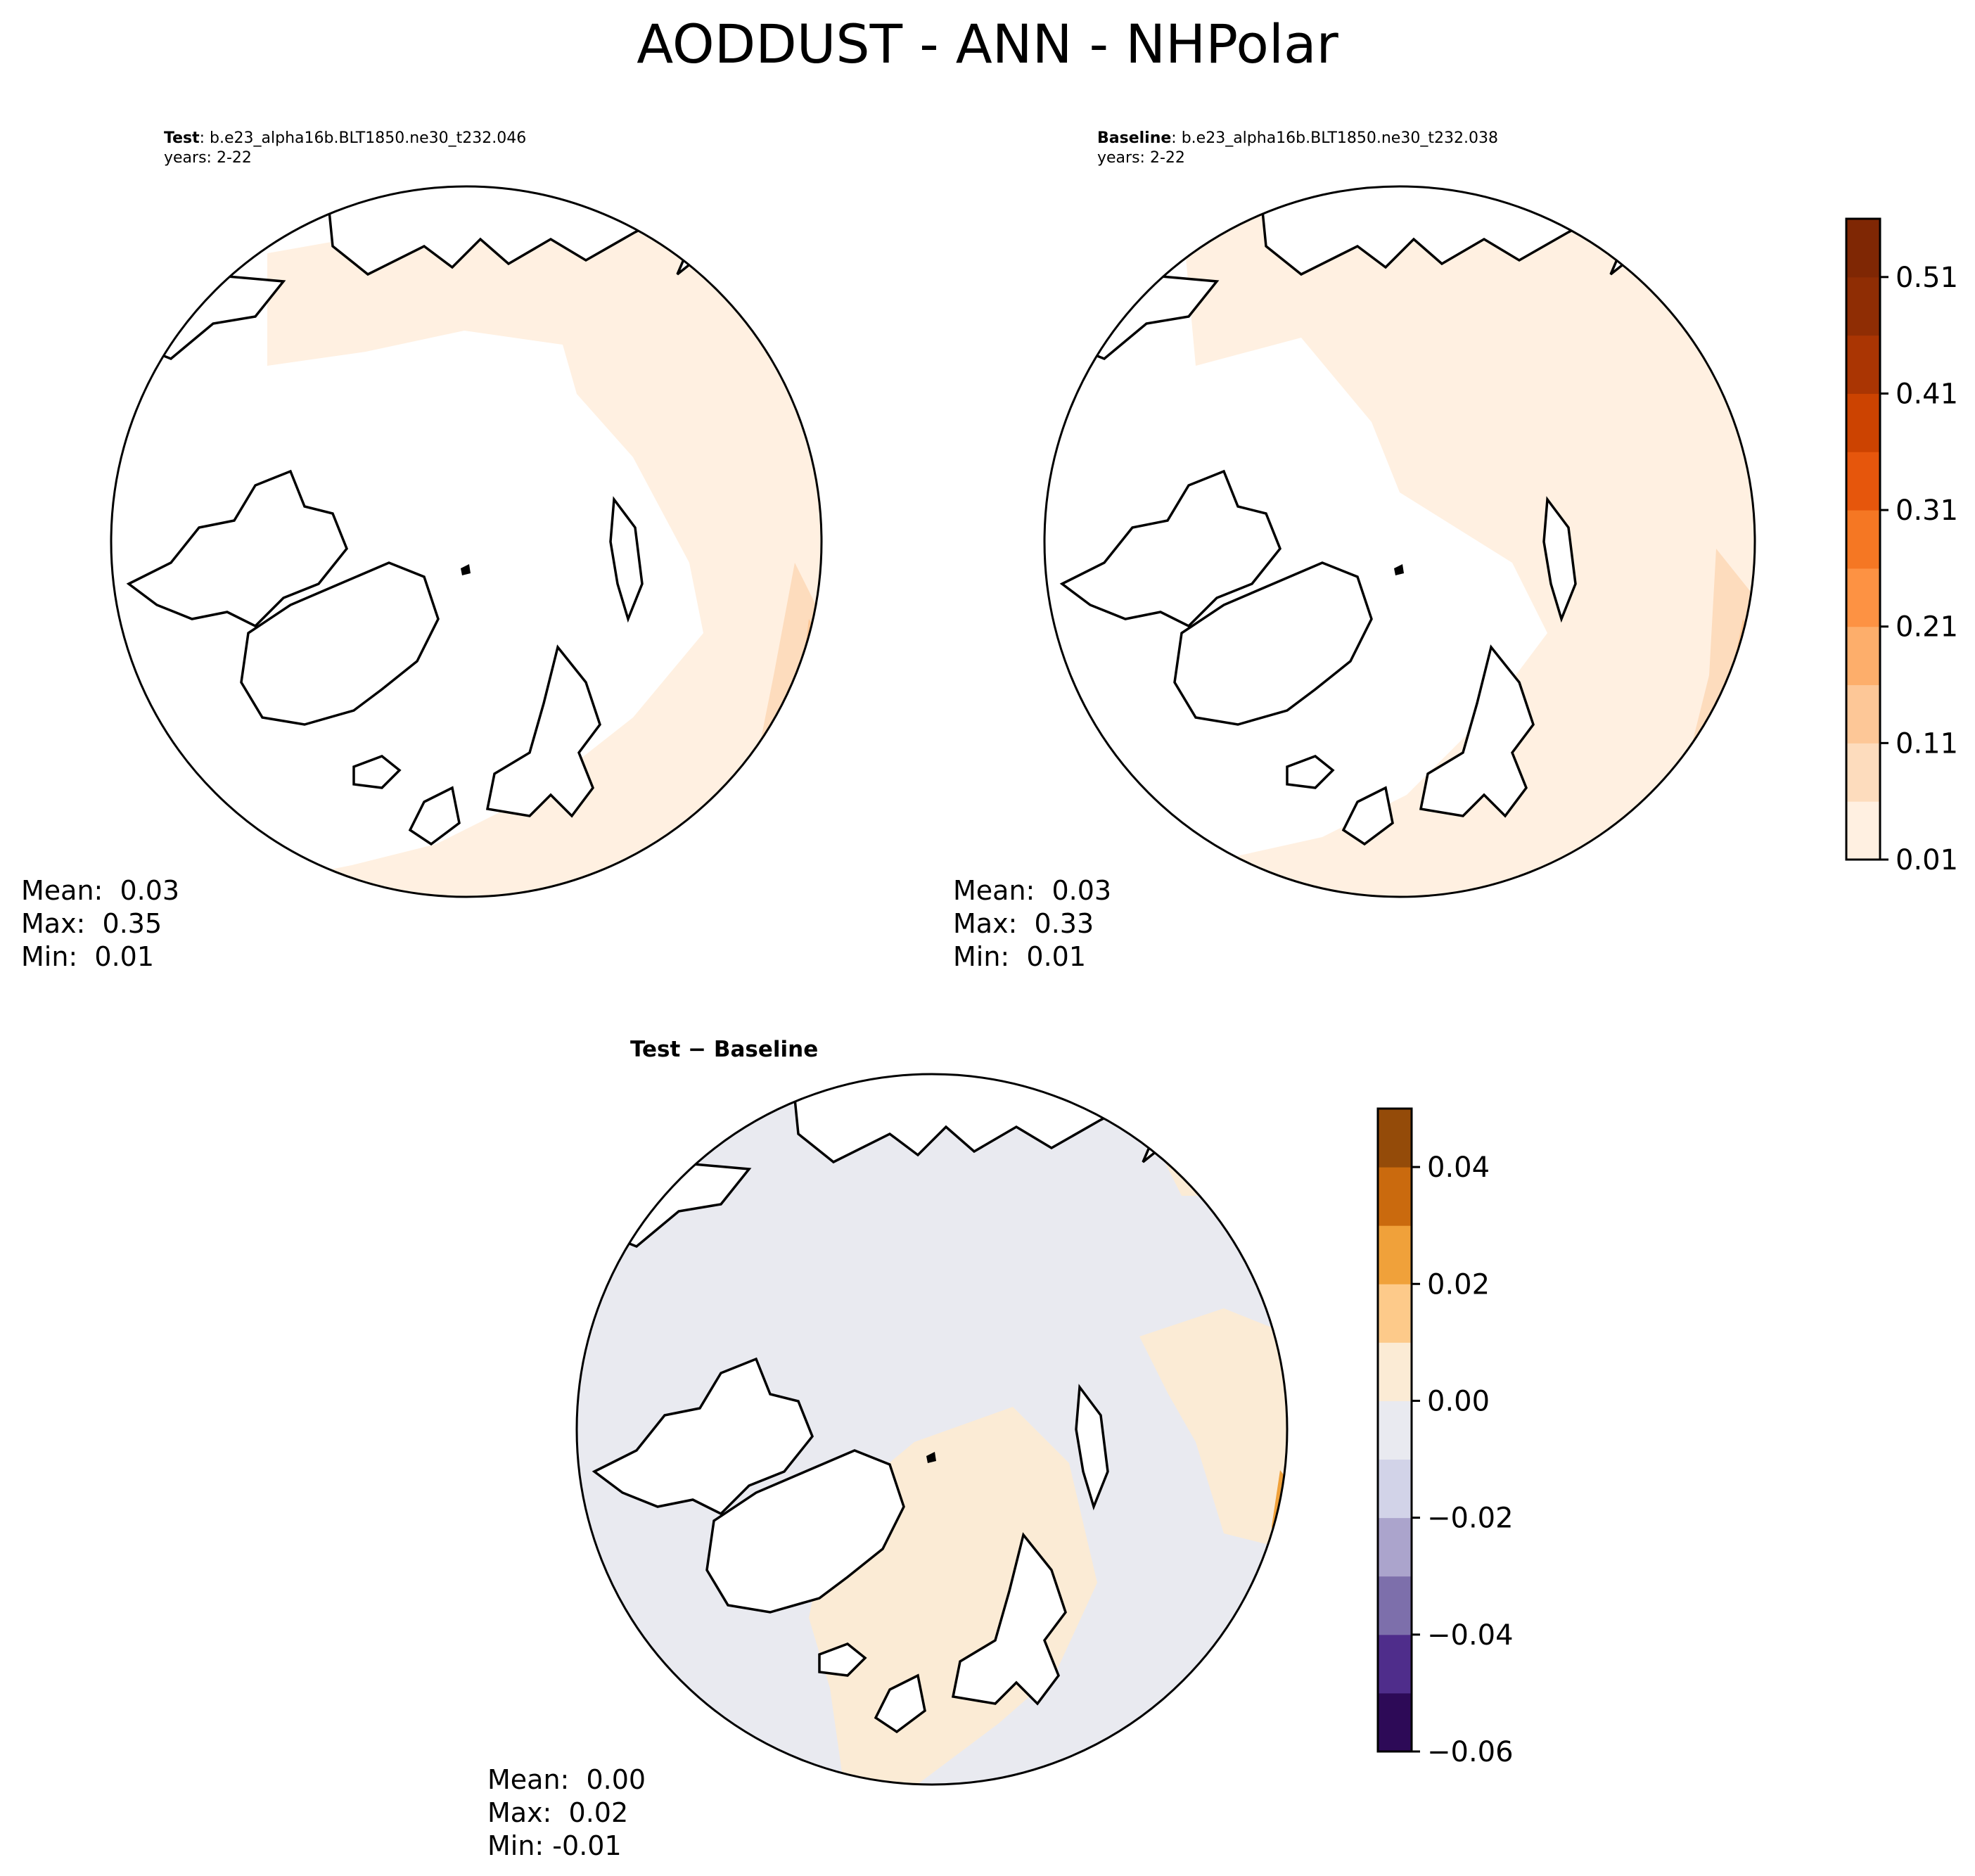 Image resolution: width=1975 pixels, height=1876 pixels. I want to click on diff-mean: Mean: 0.00, so click(566, 1779).